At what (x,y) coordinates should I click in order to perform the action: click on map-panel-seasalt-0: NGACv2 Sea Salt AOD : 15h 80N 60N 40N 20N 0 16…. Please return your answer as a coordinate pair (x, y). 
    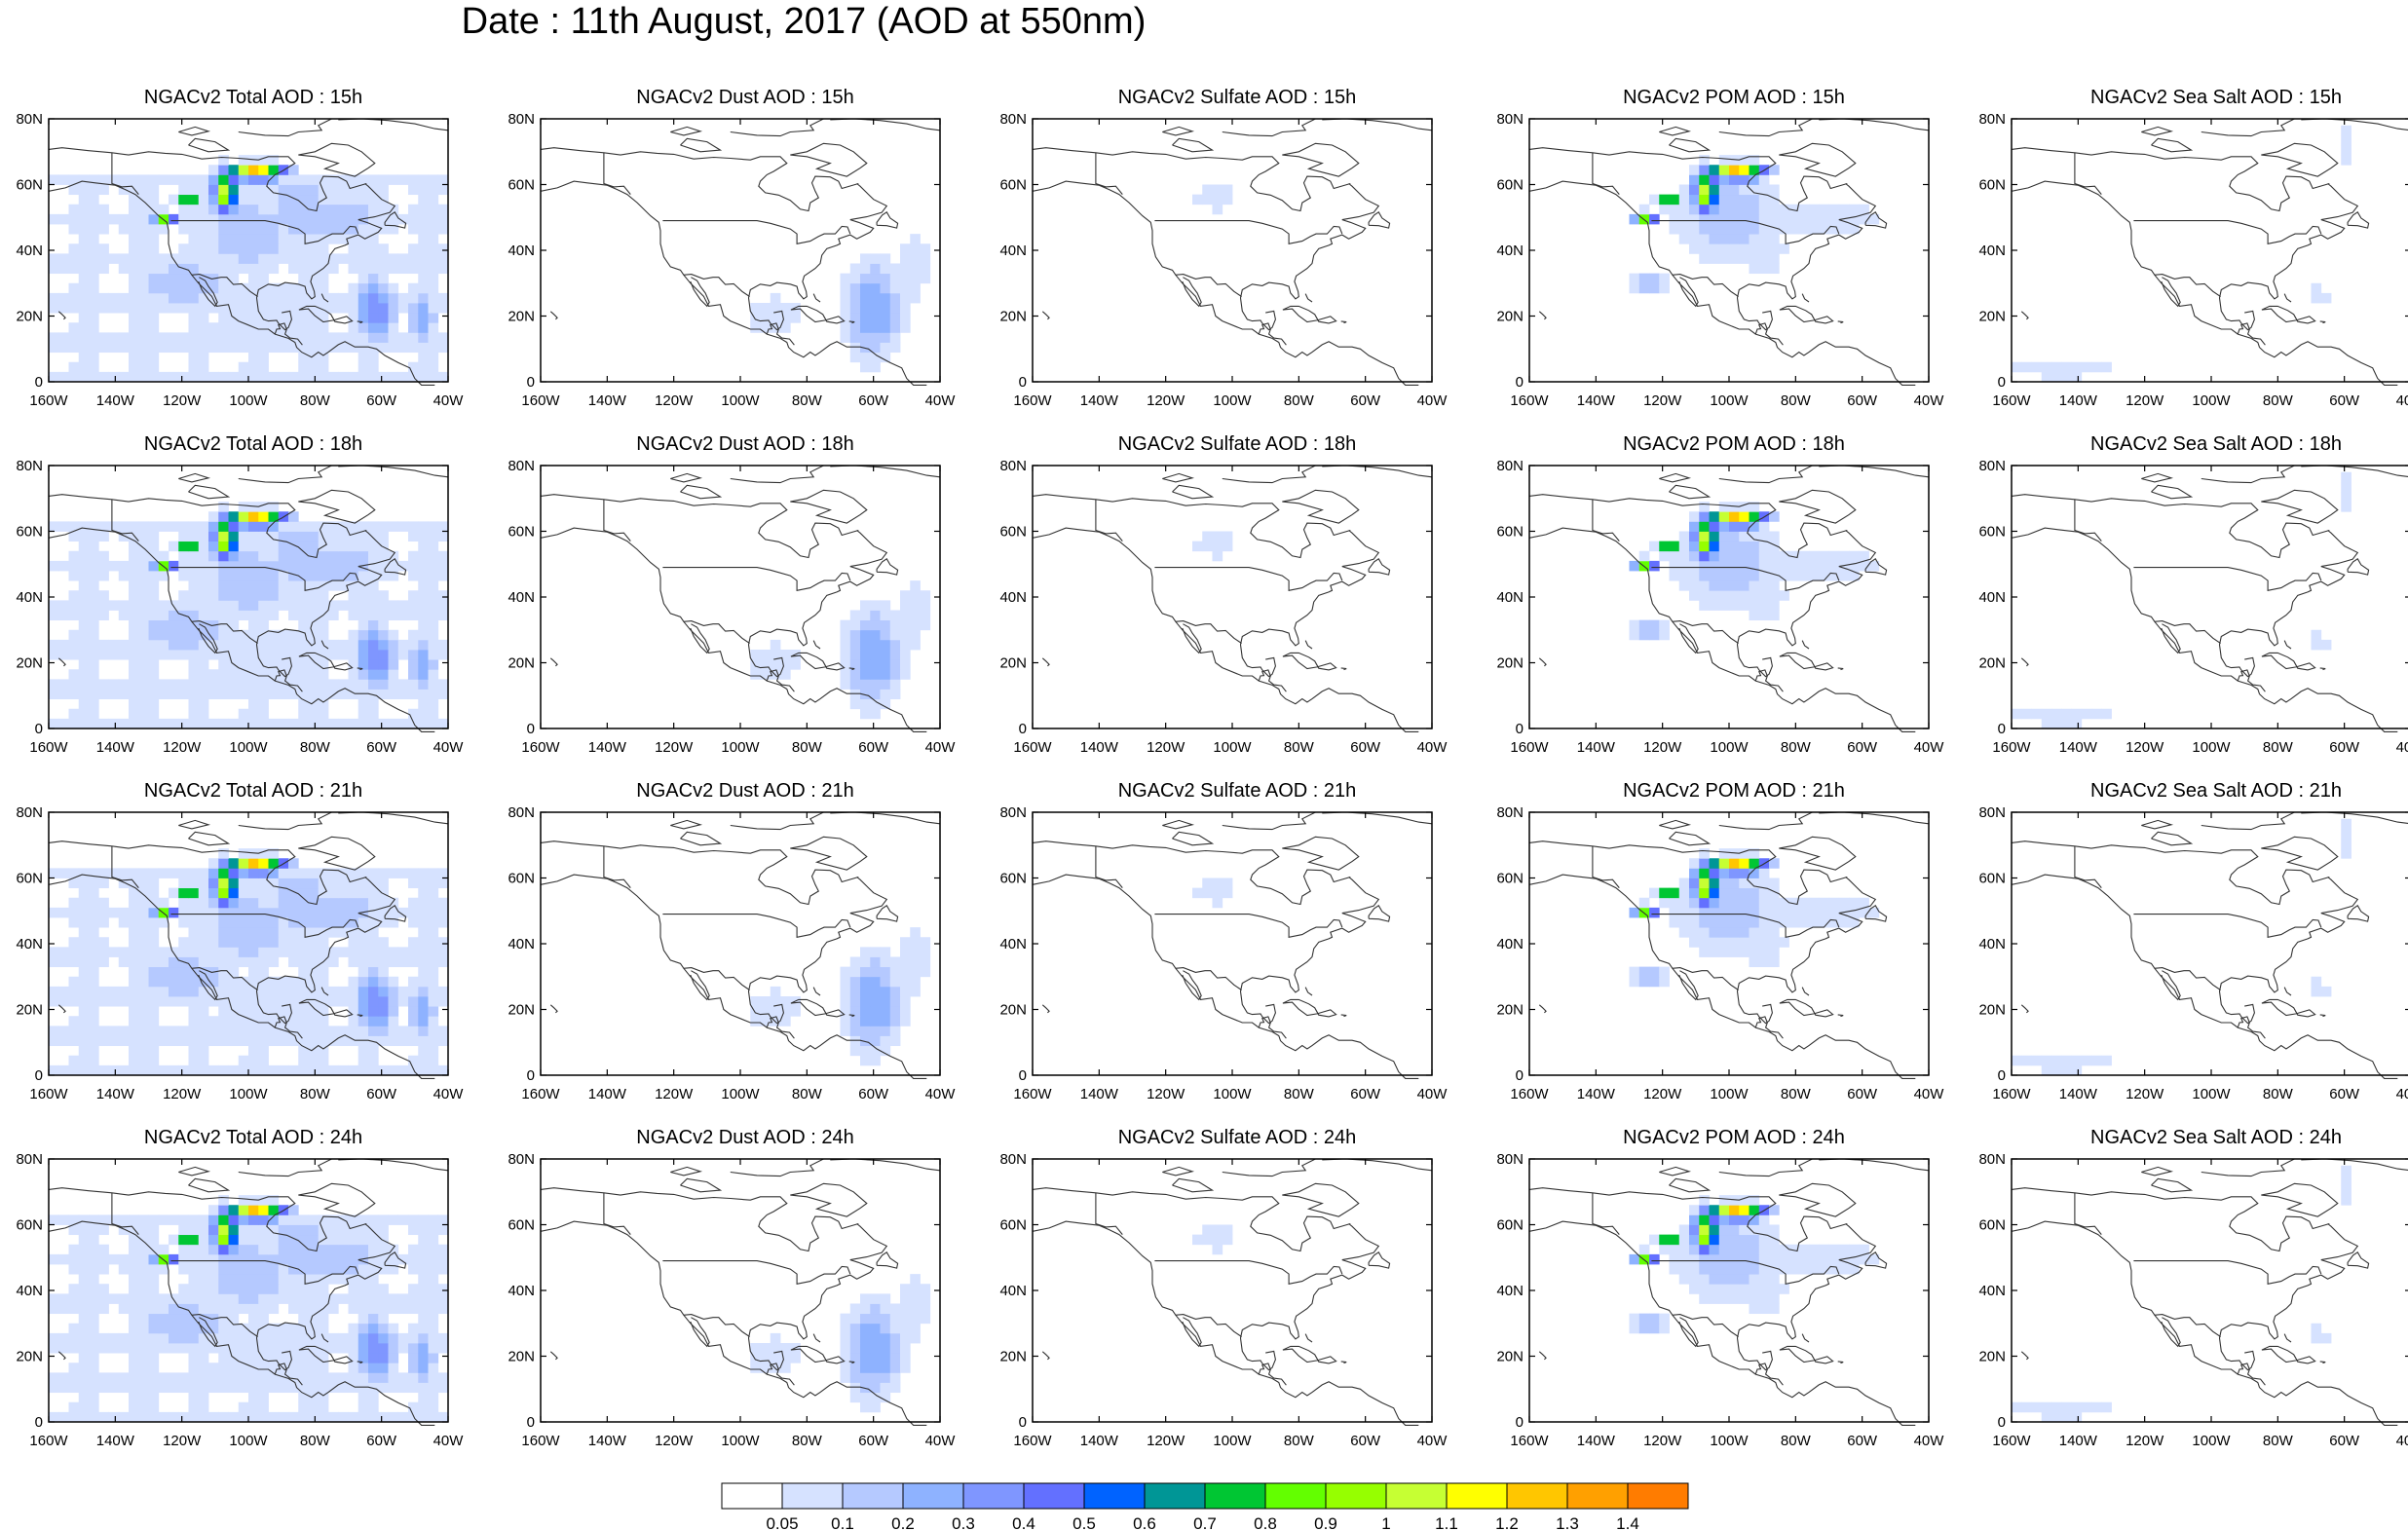
    Looking at the image, I should click on (2185, 261).